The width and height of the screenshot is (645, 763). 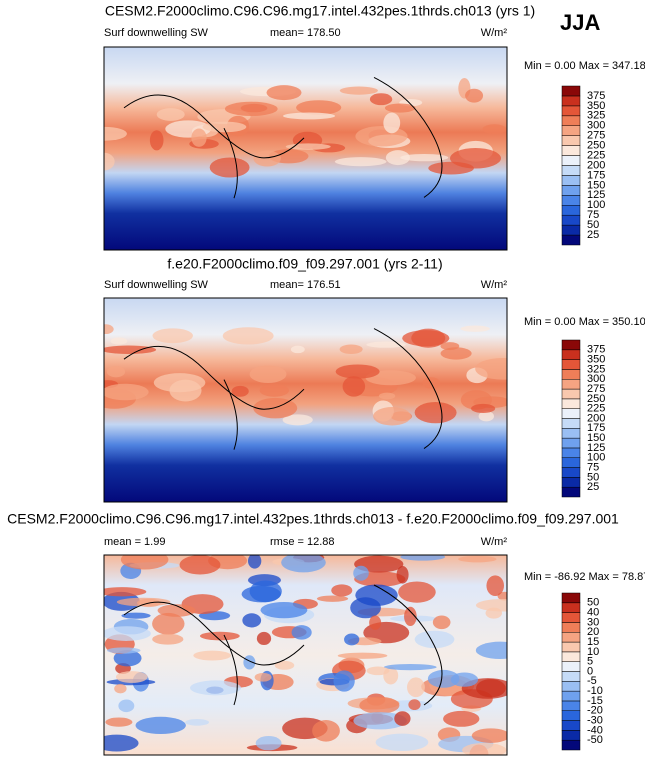 What do you see at coordinates (593, 467) in the screenshot?
I see `colorbar-label: 75` at bounding box center [593, 467].